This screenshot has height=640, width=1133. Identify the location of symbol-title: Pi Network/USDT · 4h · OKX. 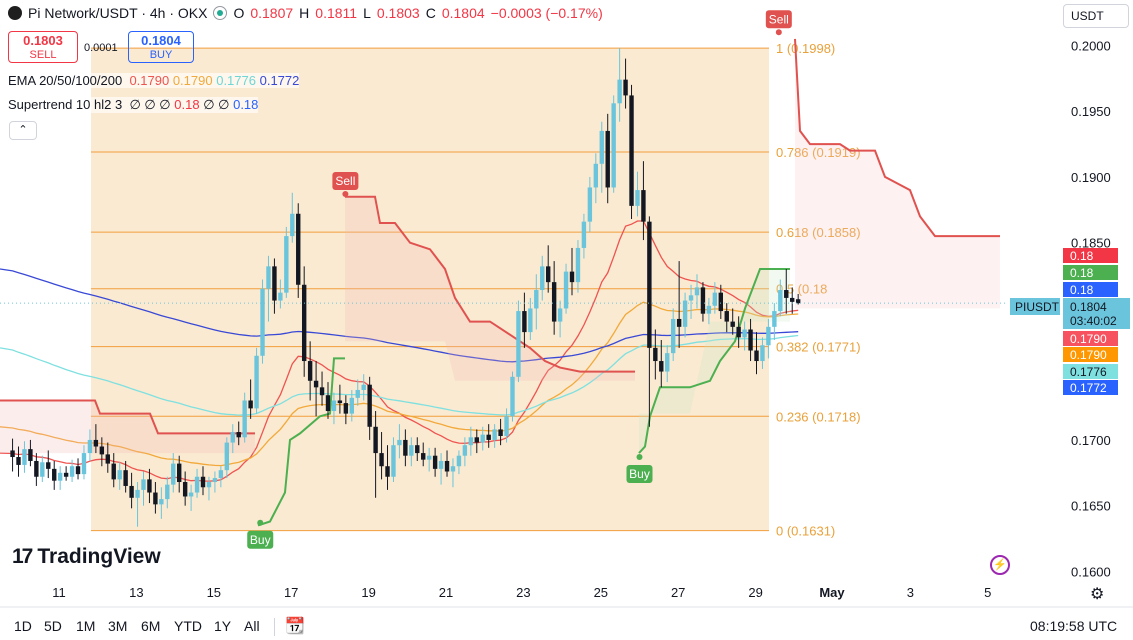
(118, 13).